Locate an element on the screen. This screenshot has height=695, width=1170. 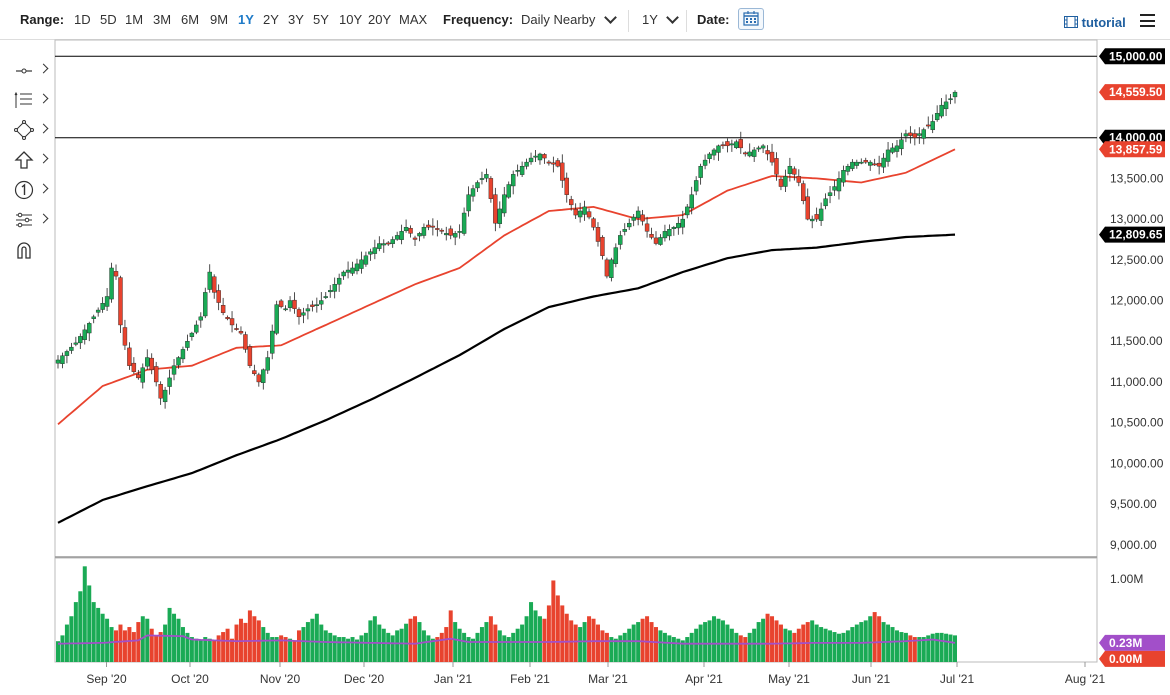
range-button-9m: 9M is located at coordinates (219, 19).